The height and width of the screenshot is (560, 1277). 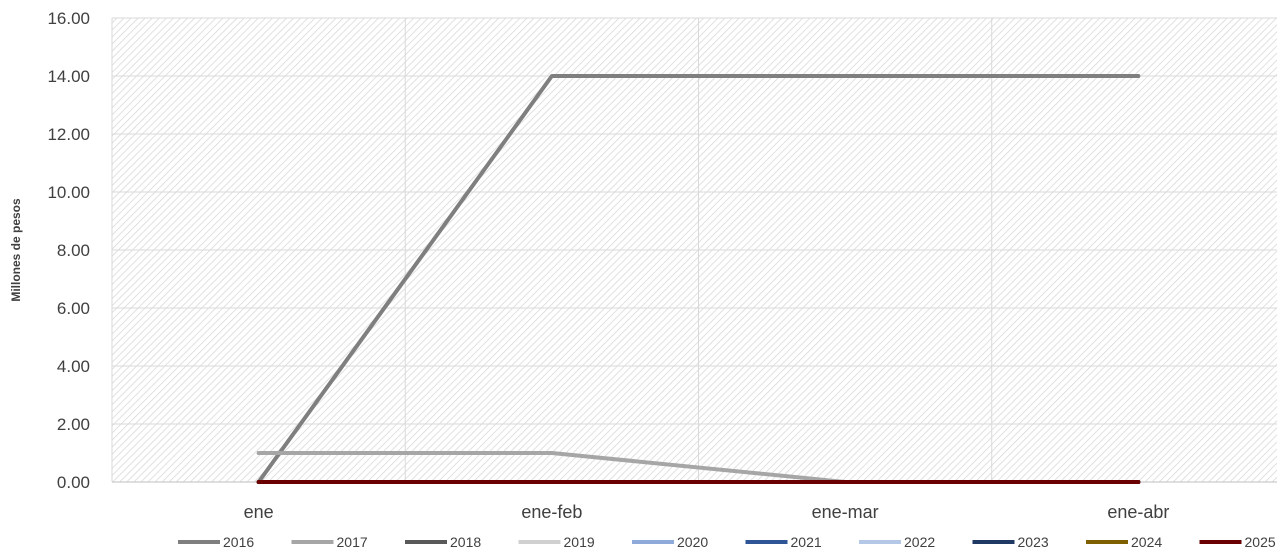 I want to click on y-tick-label: 10.00, so click(x=68, y=192).